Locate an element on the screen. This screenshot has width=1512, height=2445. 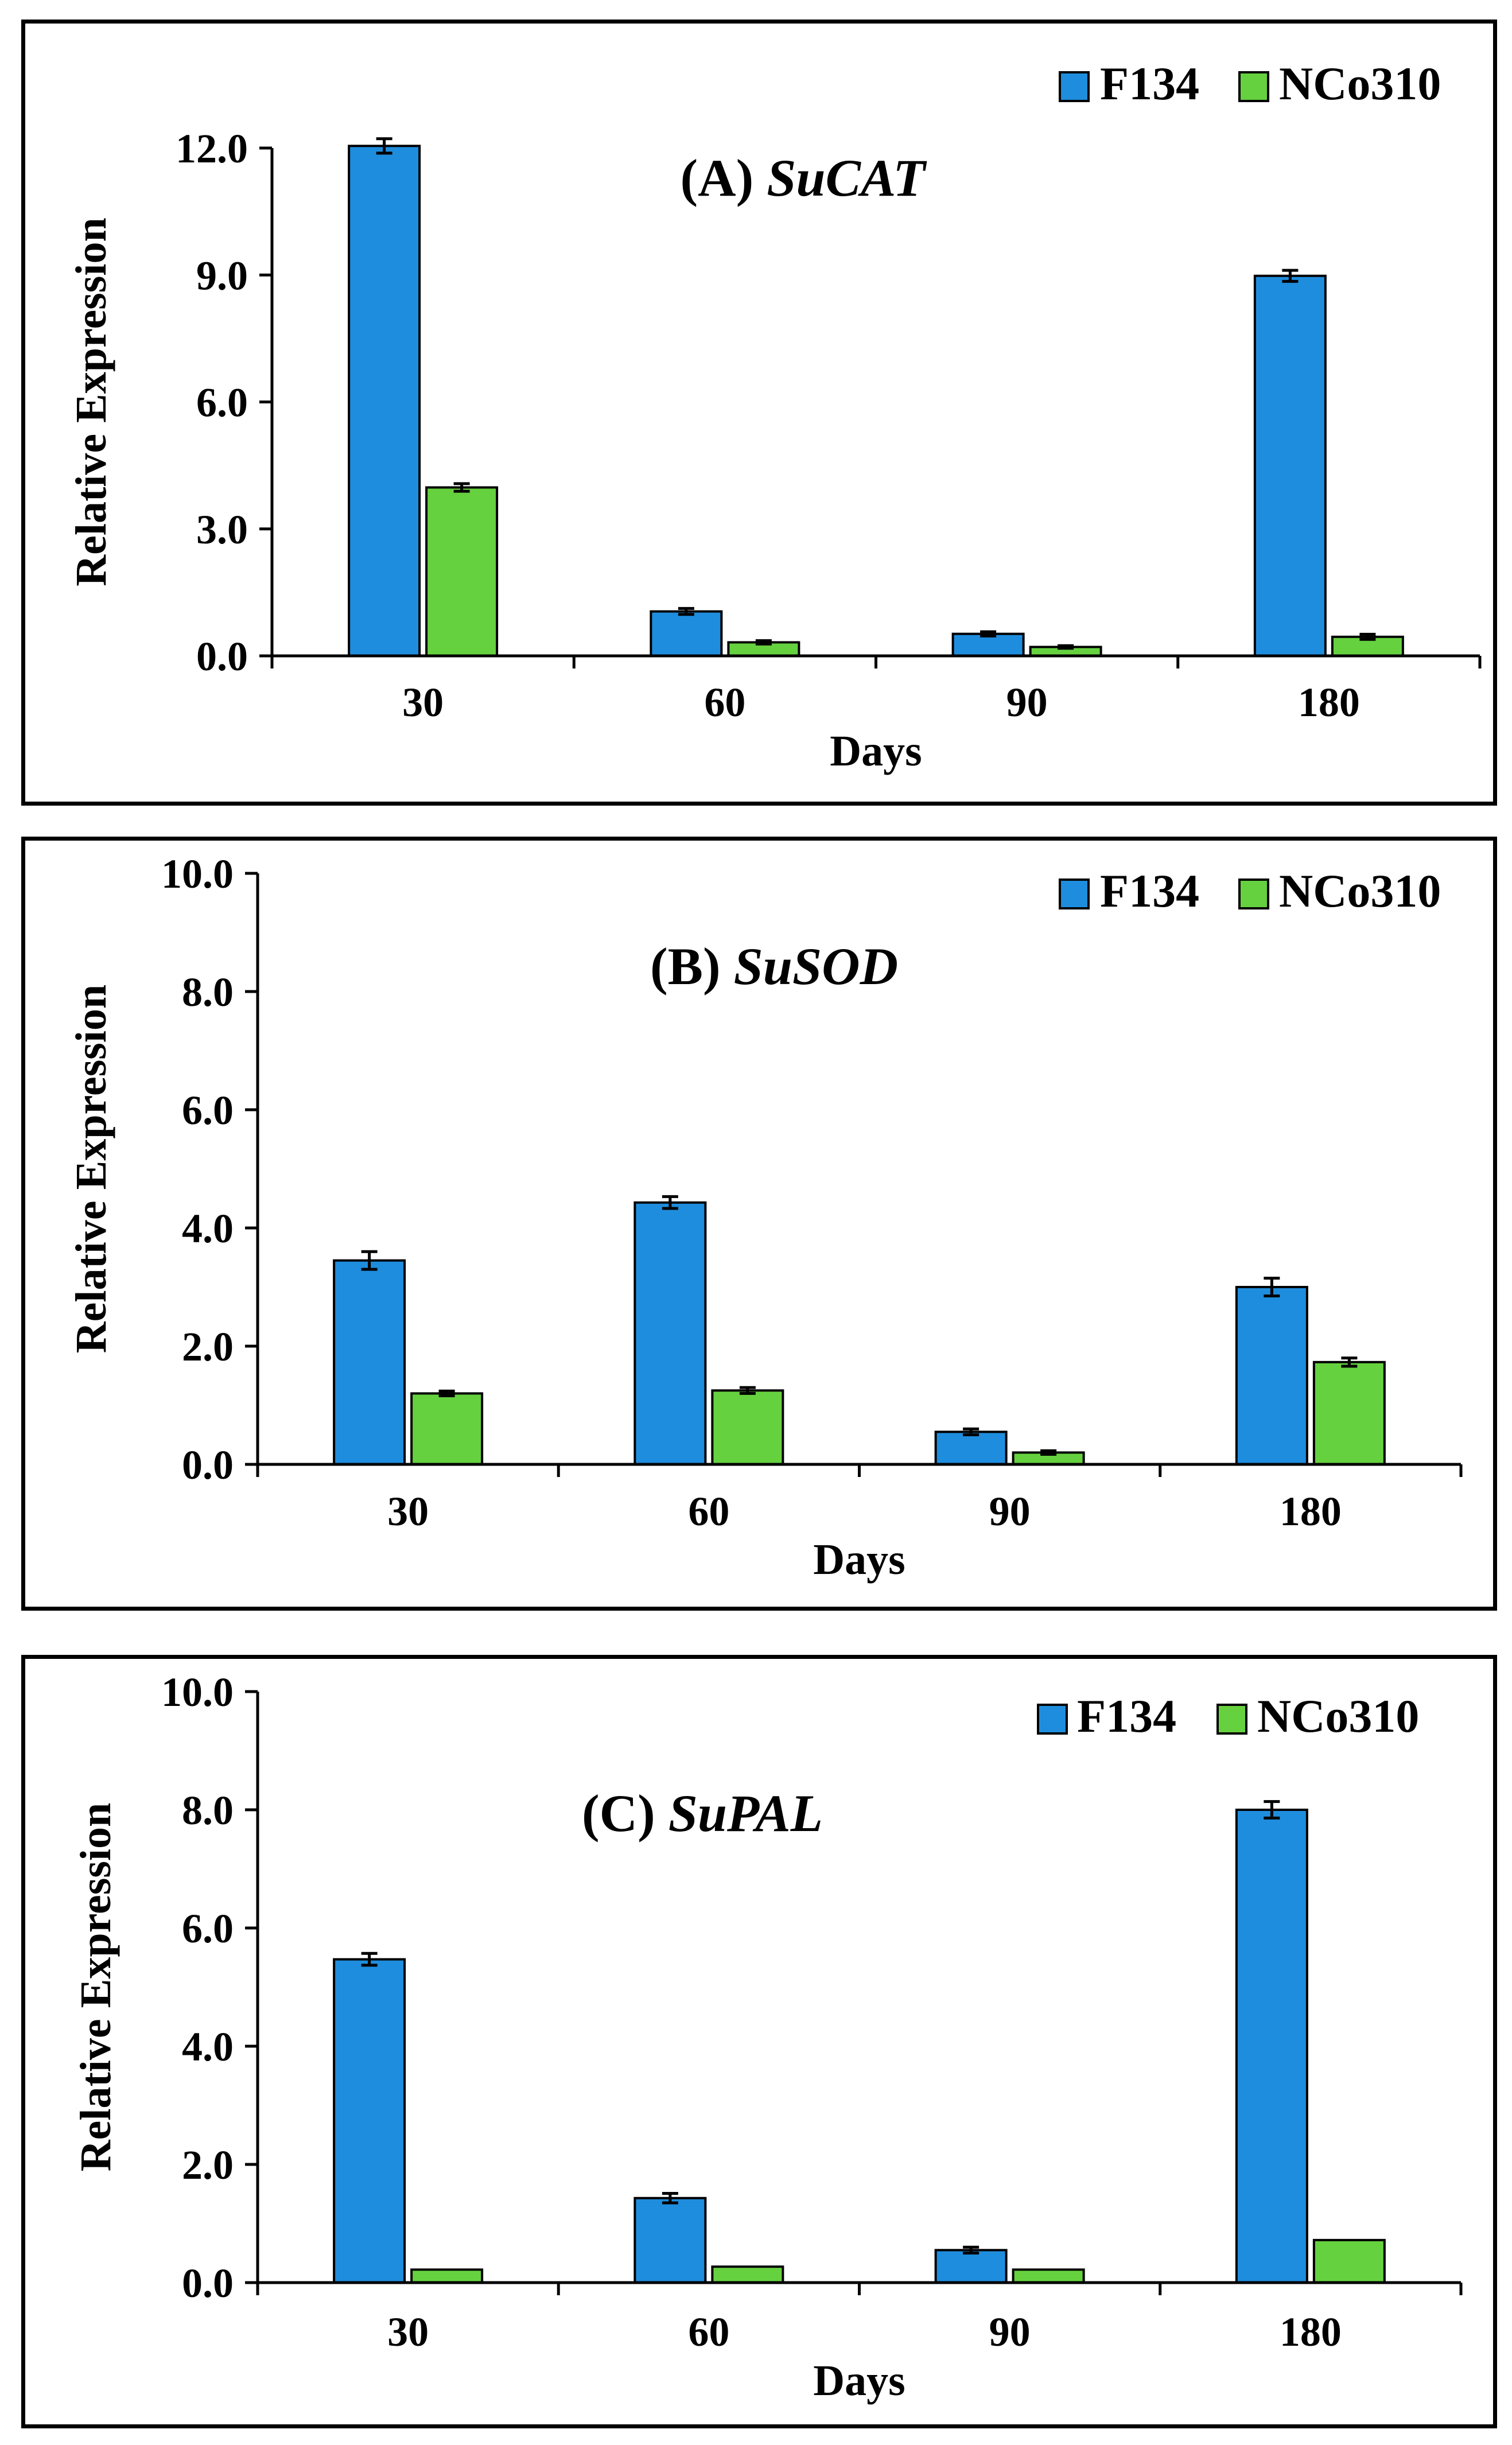
y-tick-label: 3.0 is located at coordinates (222, 530).